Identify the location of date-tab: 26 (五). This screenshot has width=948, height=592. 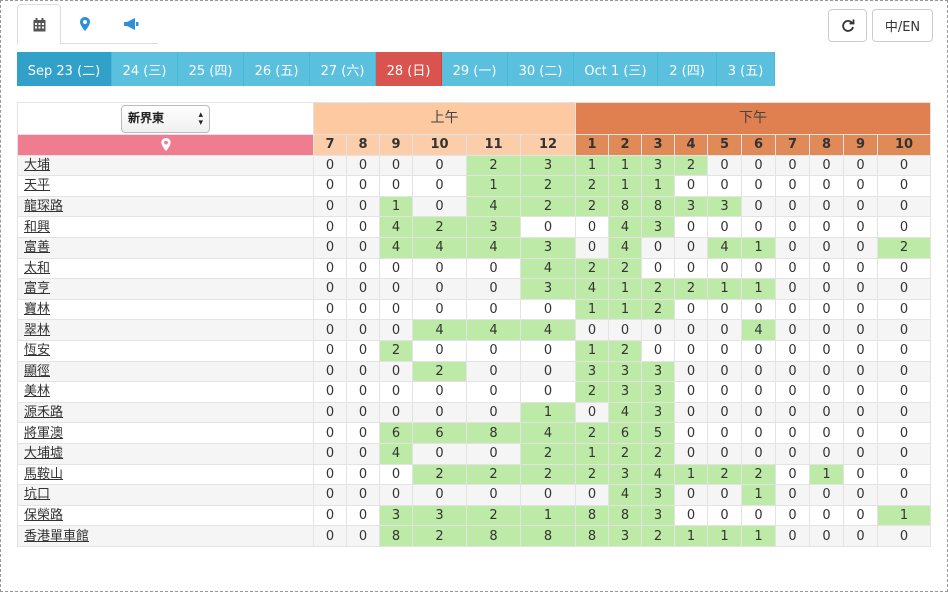
(277, 69).